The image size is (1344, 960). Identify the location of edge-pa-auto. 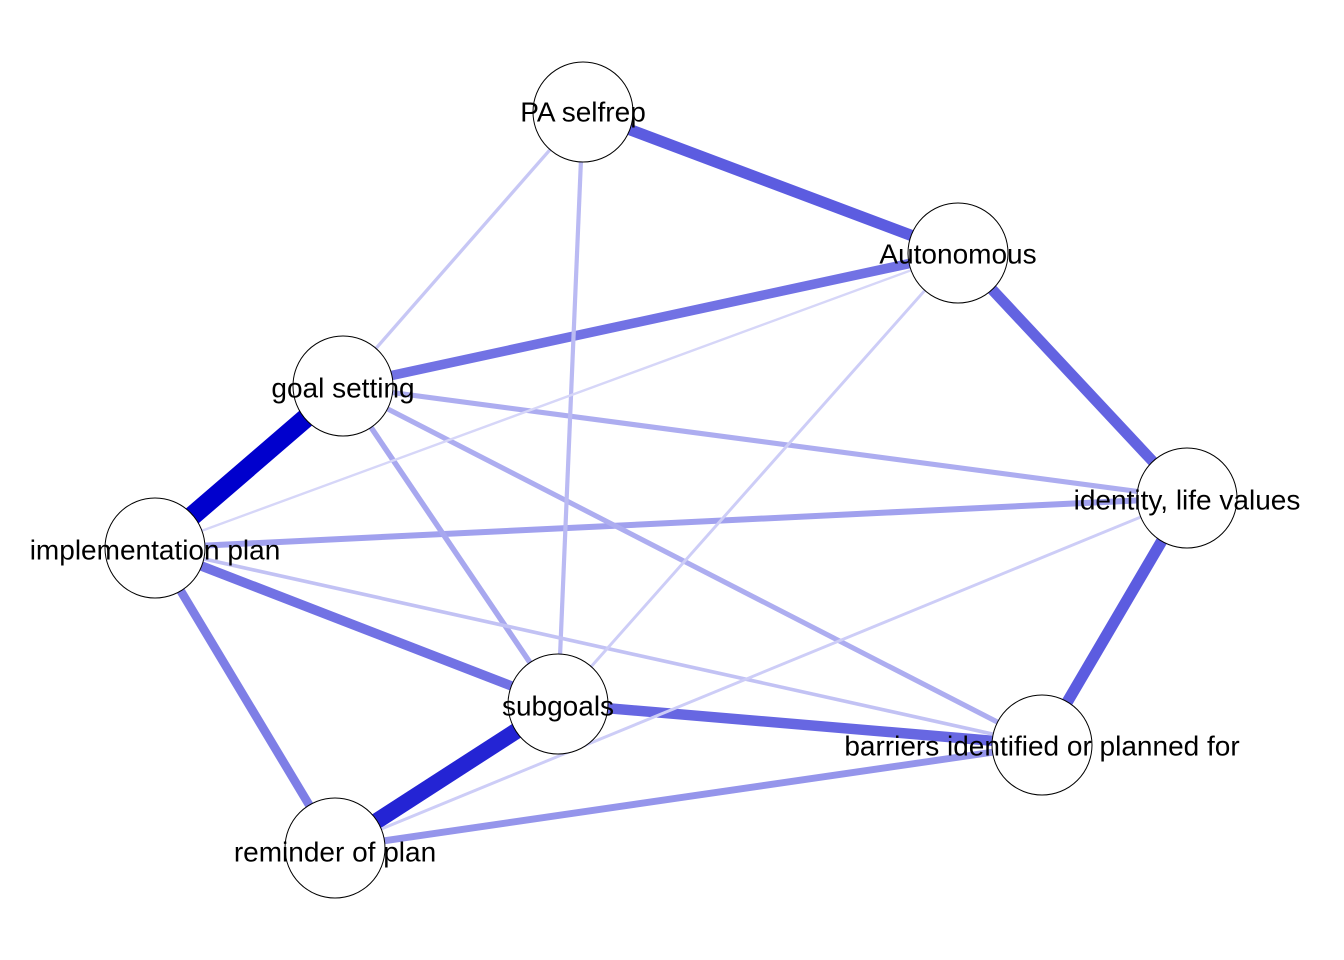
(770, 182).